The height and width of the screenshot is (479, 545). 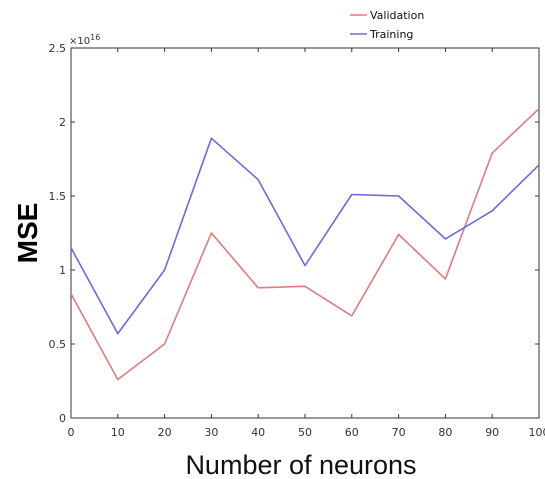 What do you see at coordinates (79, 41) in the screenshot?
I see `y-exponent-base: ×10` at bounding box center [79, 41].